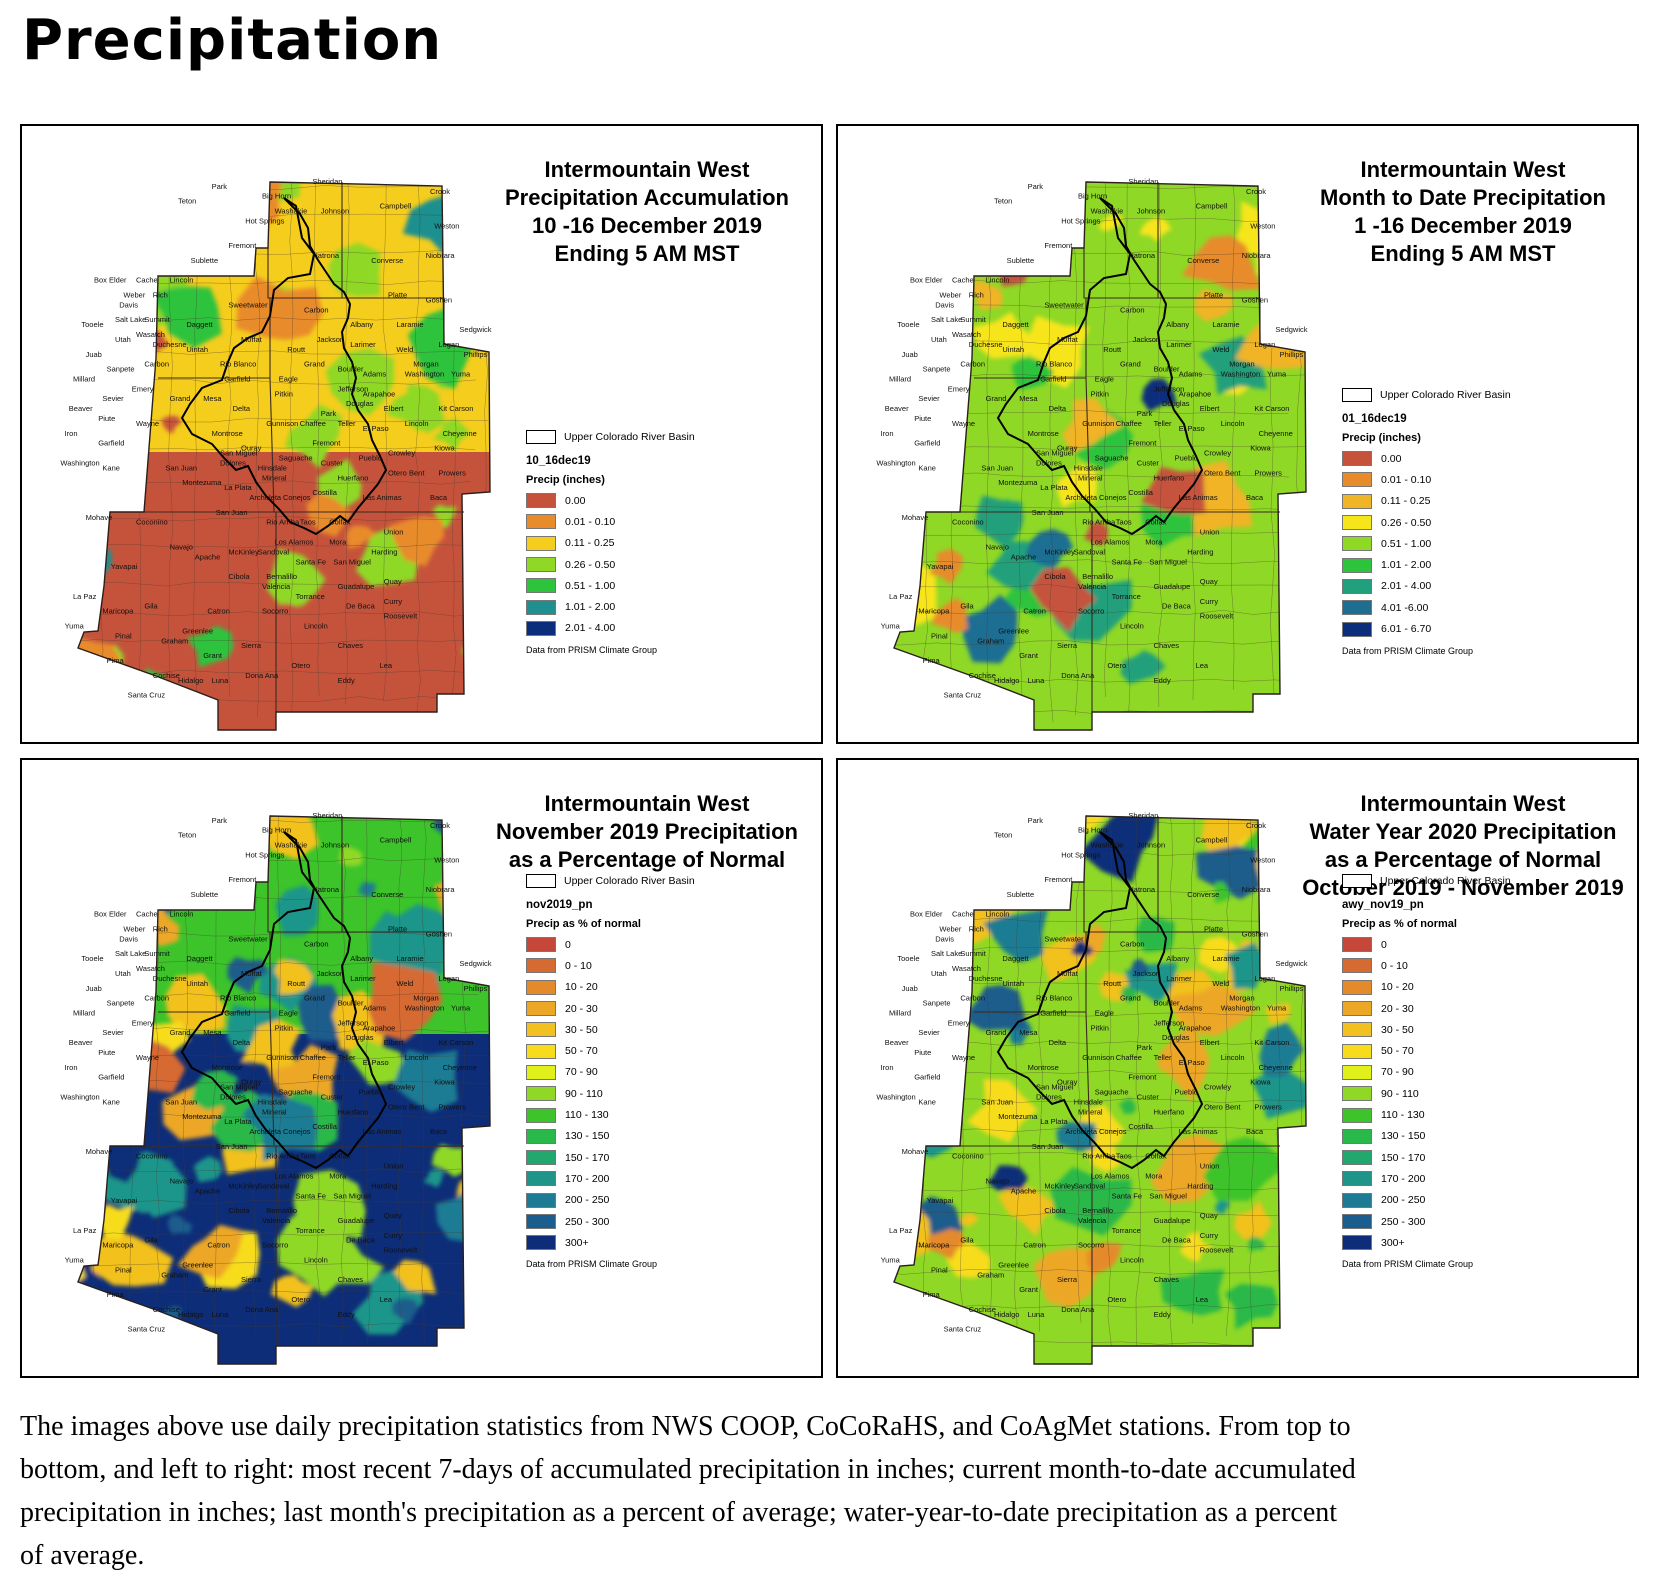  I want to click on county-label: Crowley, so click(1217, 1087).